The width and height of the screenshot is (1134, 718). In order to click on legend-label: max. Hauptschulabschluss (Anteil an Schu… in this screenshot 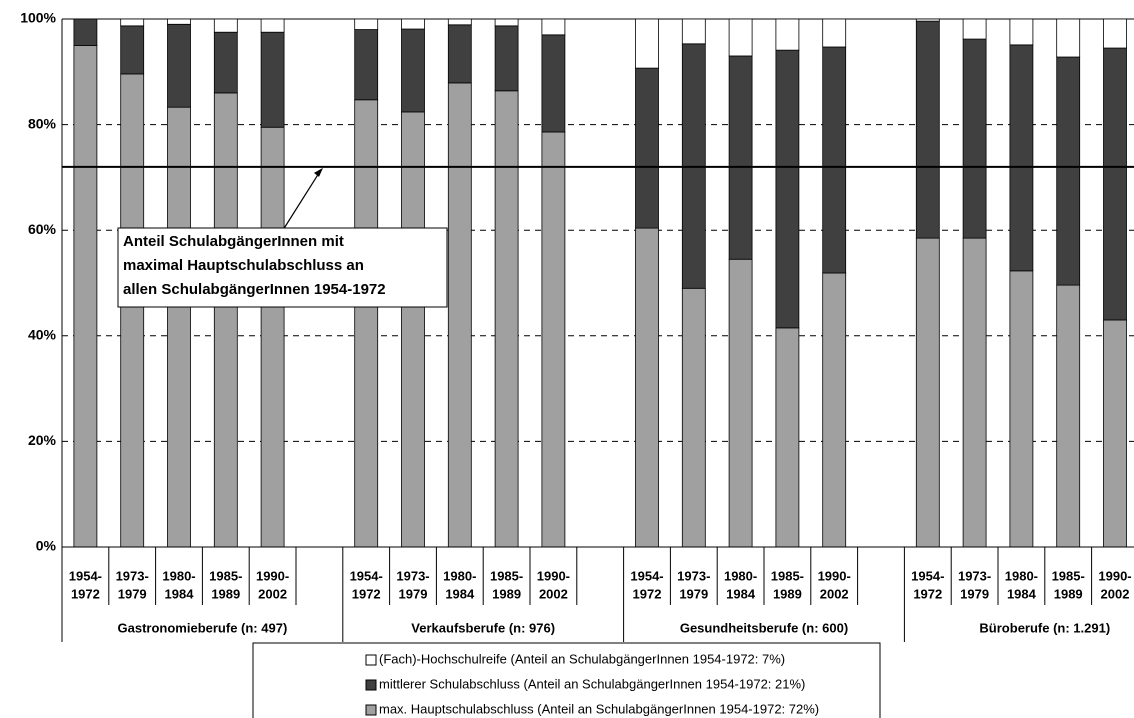, I will do `click(599, 708)`.